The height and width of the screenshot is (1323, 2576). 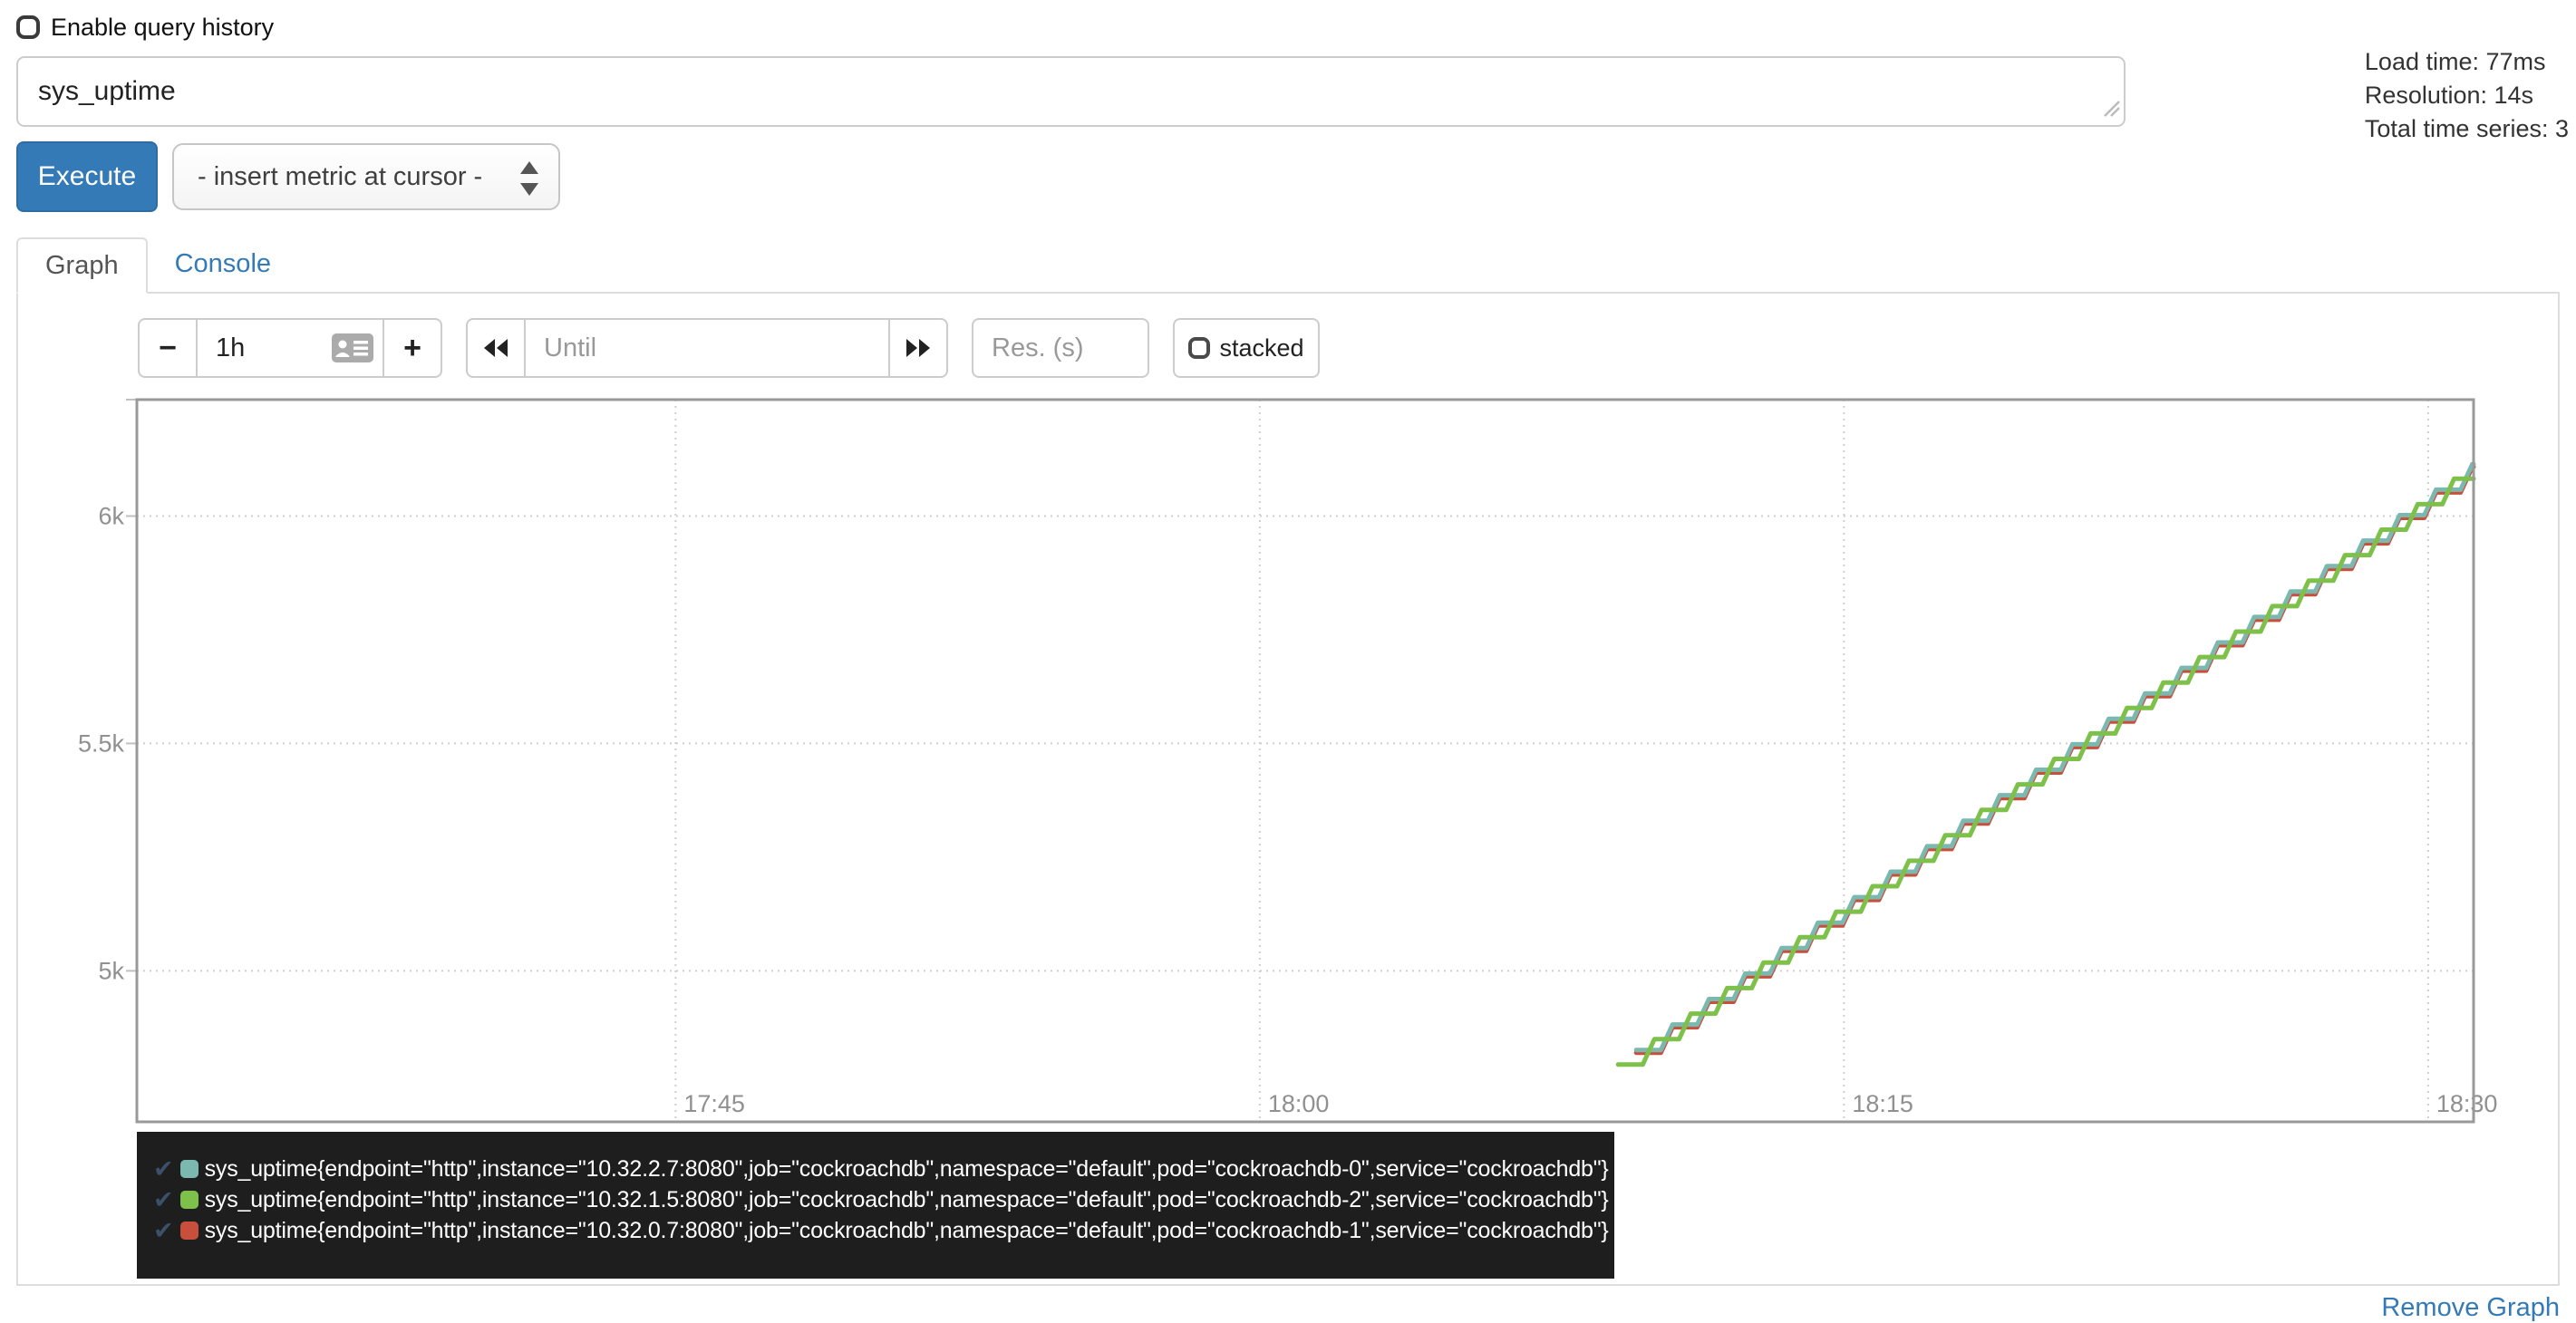 What do you see at coordinates (2449, 95) in the screenshot?
I see `resolution: Resolution: 14s` at bounding box center [2449, 95].